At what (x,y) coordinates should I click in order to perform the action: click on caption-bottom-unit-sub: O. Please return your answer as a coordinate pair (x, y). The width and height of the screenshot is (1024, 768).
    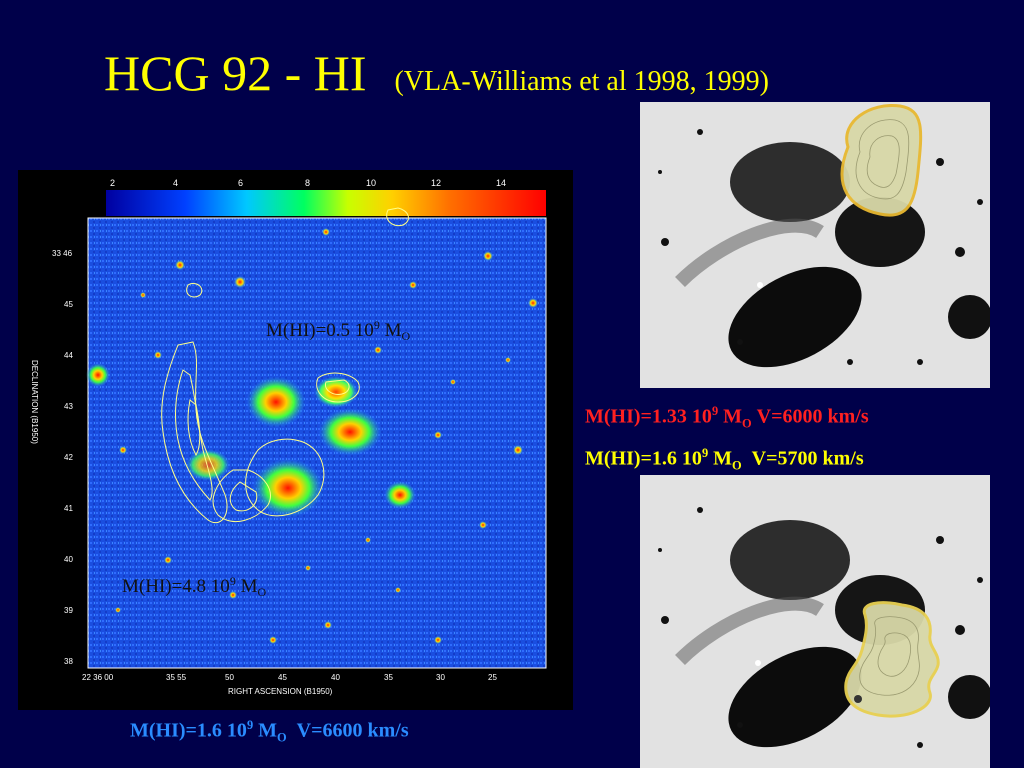
    Looking at the image, I should click on (282, 737).